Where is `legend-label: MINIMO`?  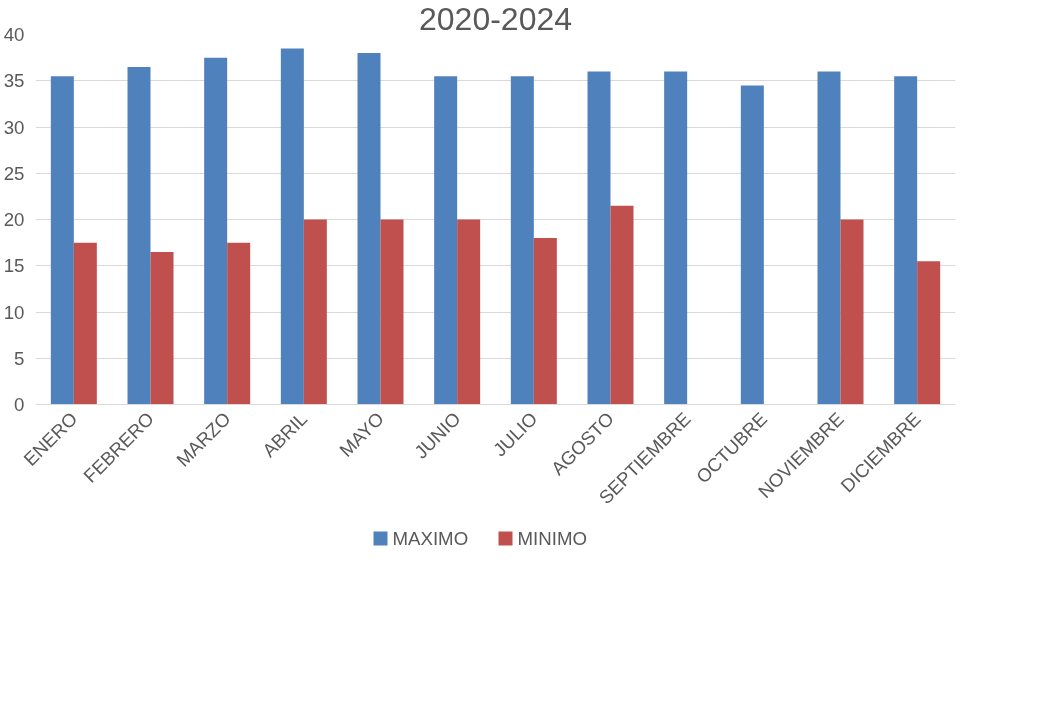 legend-label: MINIMO is located at coordinates (552, 538).